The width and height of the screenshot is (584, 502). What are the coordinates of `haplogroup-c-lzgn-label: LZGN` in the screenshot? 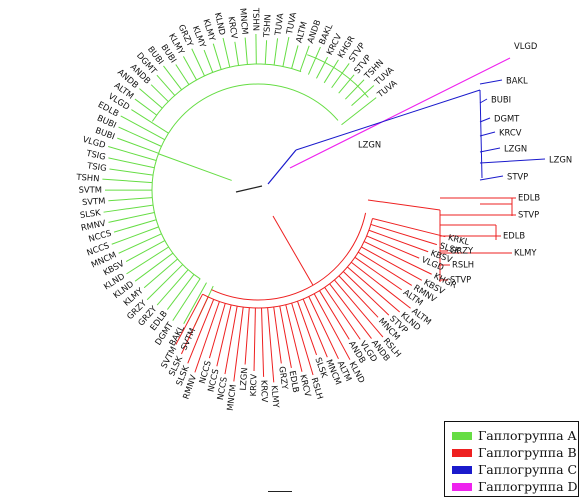 It's located at (369, 145).